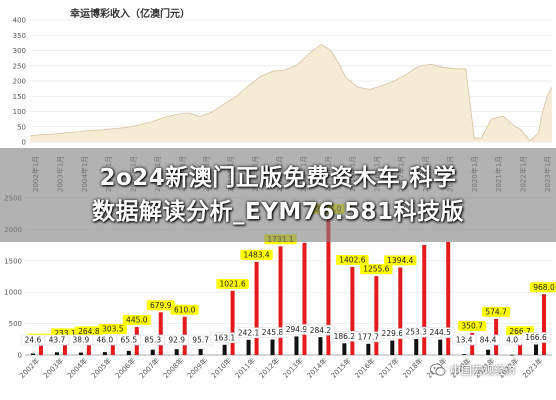  I want to click on red-value-label: 445.0, so click(137, 320).